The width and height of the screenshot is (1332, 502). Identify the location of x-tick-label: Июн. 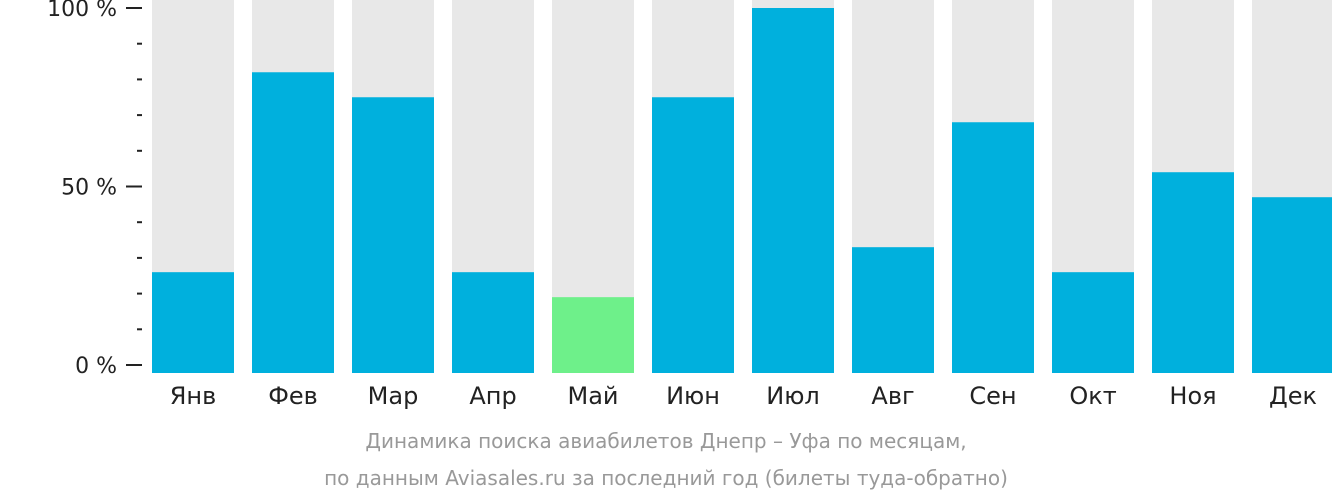
(693, 396).